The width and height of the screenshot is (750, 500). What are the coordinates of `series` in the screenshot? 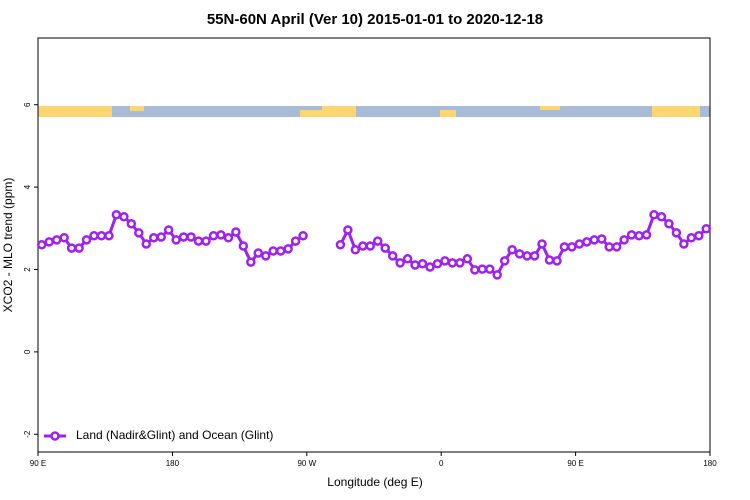 It's located at (374, 244).